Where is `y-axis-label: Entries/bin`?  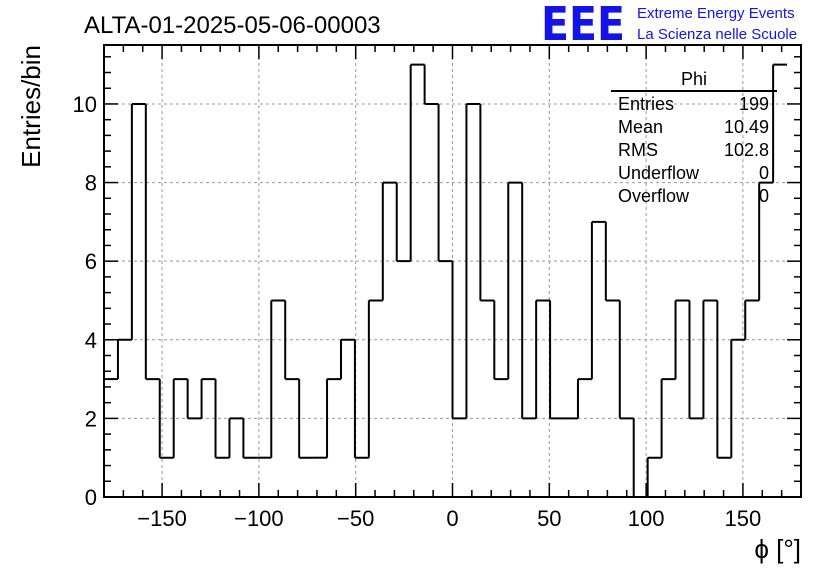 y-axis-label: Entries/bin is located at coordinates (31, 106).